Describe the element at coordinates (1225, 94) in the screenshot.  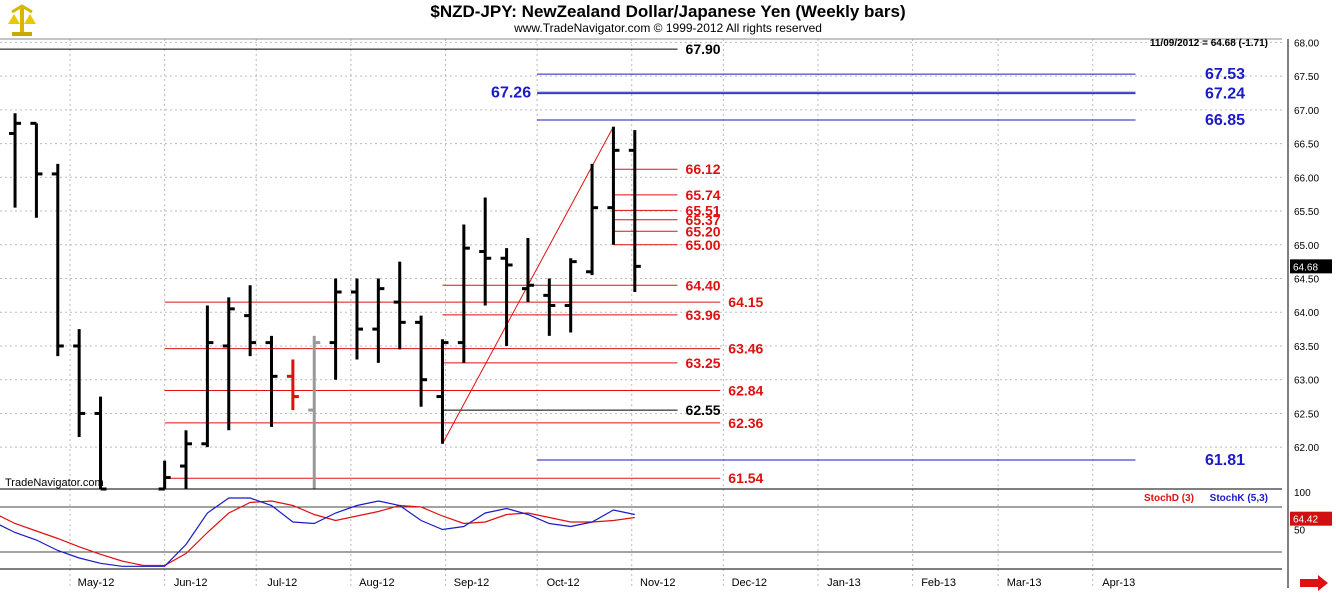
I see `level-label: 67.24` at that location.